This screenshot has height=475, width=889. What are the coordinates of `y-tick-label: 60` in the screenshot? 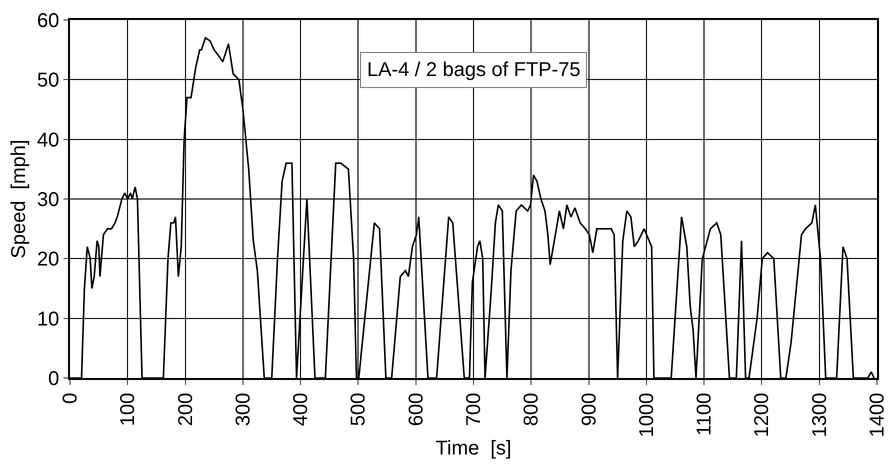 It's located at (48, 21).